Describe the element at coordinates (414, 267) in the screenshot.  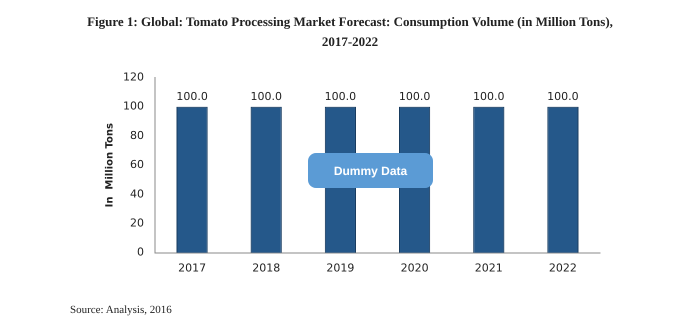
I see `x-tick-label: 2020` at that location.